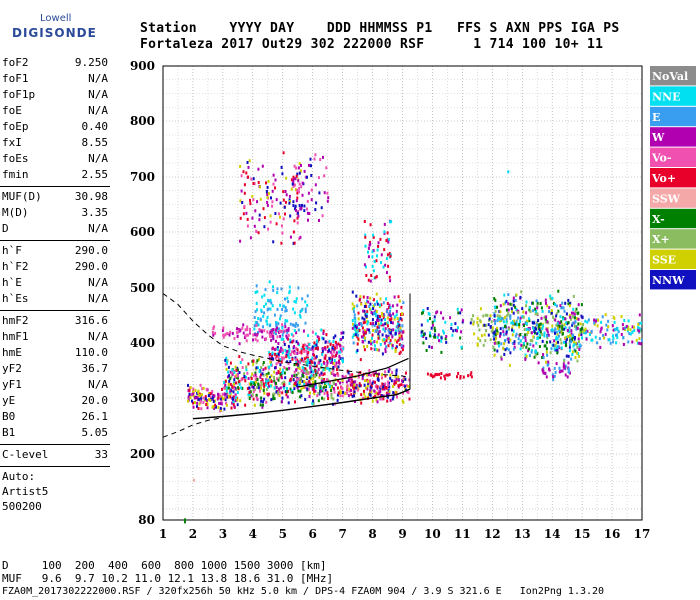 This screenshot has height=600, width=700. Describe the element at coordinates (98, 282) in the screenshot. I see `param-value: N/A` at that location.